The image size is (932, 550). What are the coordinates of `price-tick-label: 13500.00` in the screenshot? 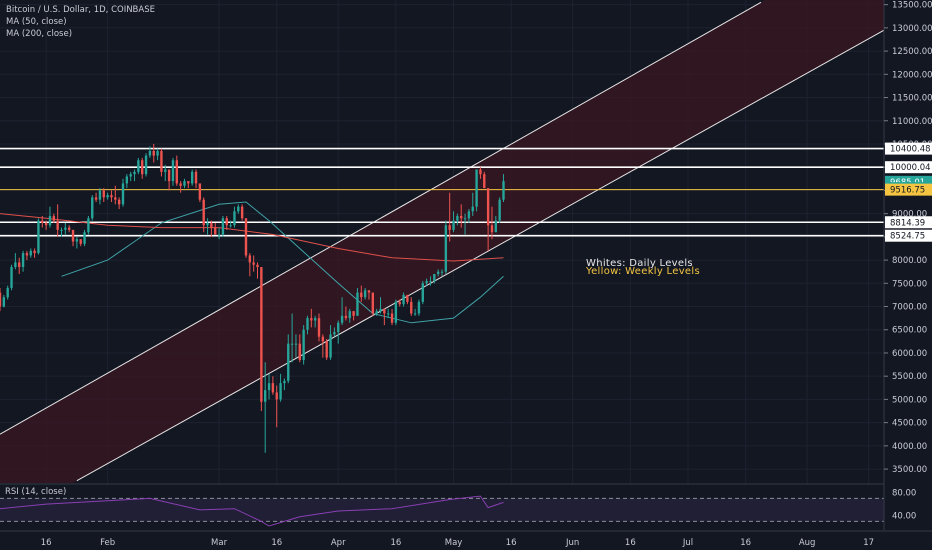 It's located at (912, 6).